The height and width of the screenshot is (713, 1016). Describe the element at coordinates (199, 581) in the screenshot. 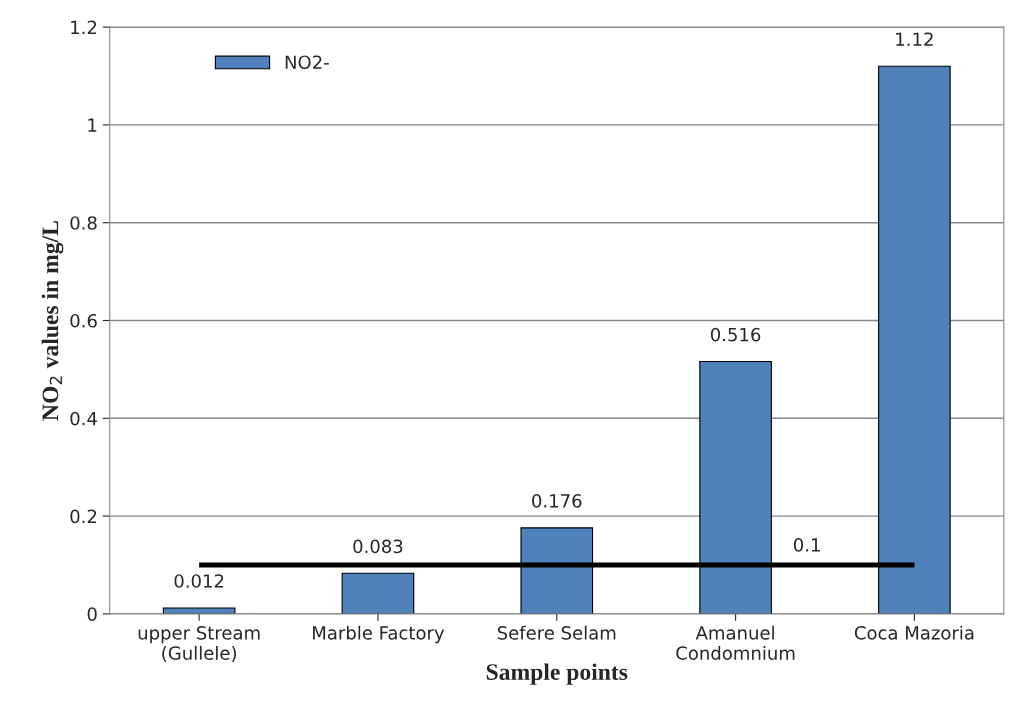

I see `data-label: 0.012` at that location.